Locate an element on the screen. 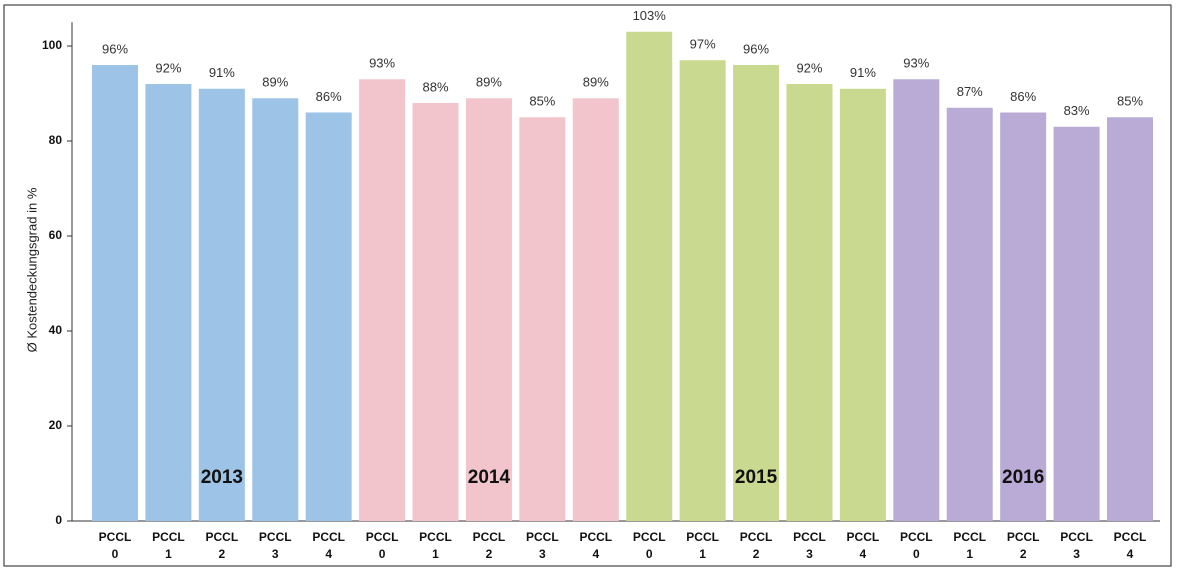 This screenshot has height=571, width=1178. y-tick-label: 80 is located at coordinates (56, 140).